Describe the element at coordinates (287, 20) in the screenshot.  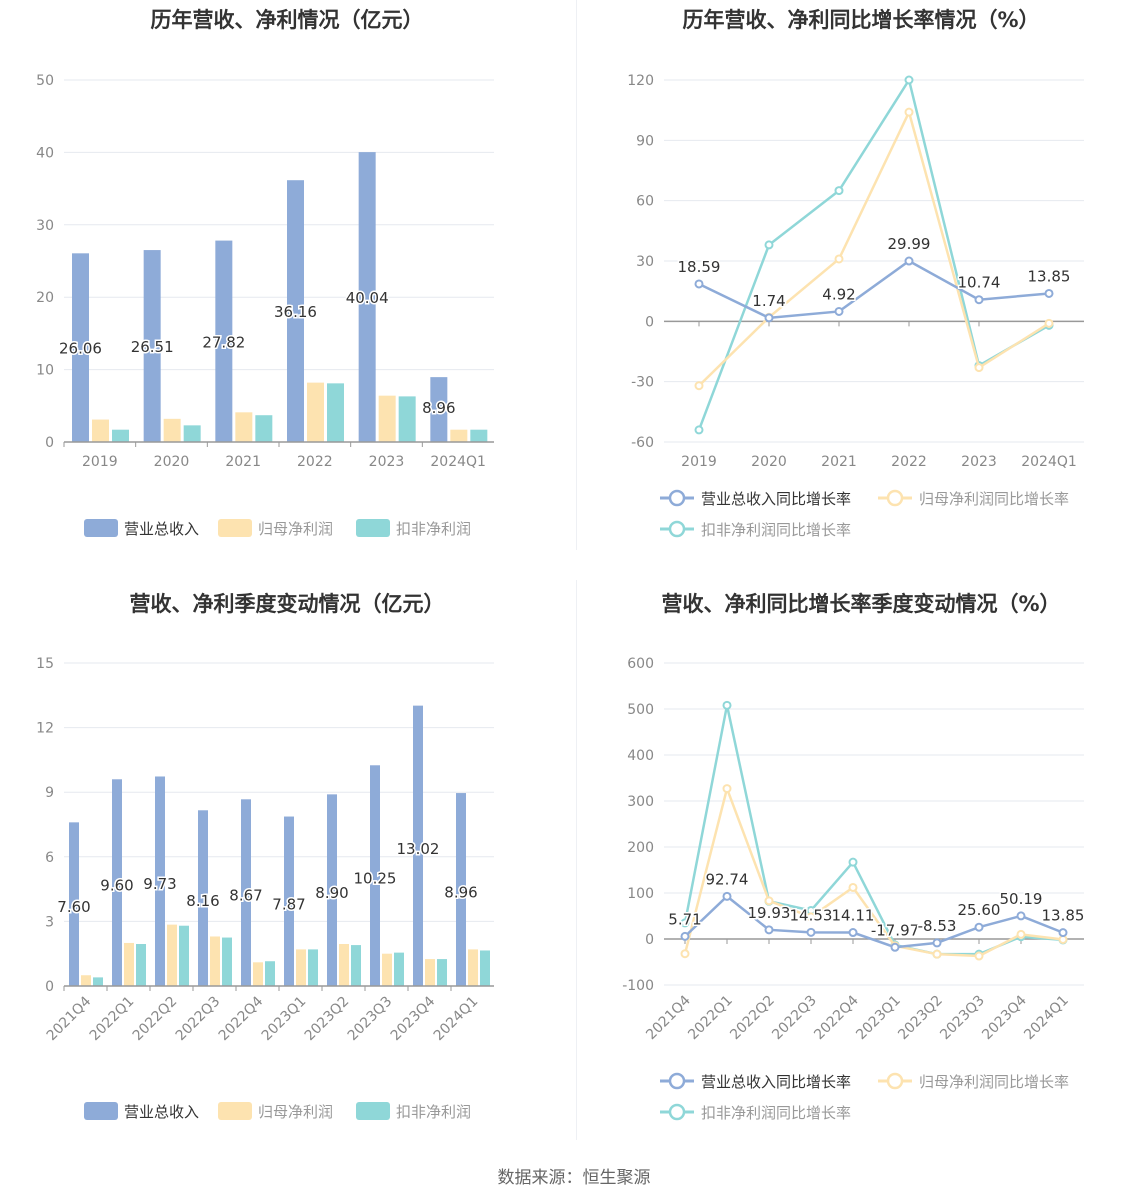
I see `chart-title: 历年营收、净利情况（亿元）` at that location.